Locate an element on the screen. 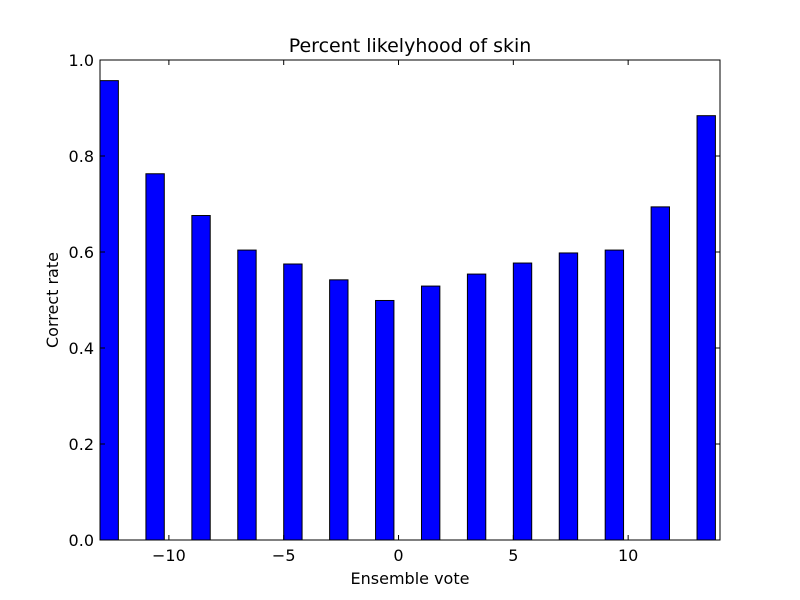 The image size is (800, 600). y-tick-label: 0.0 is located at coordinates (81, 540).